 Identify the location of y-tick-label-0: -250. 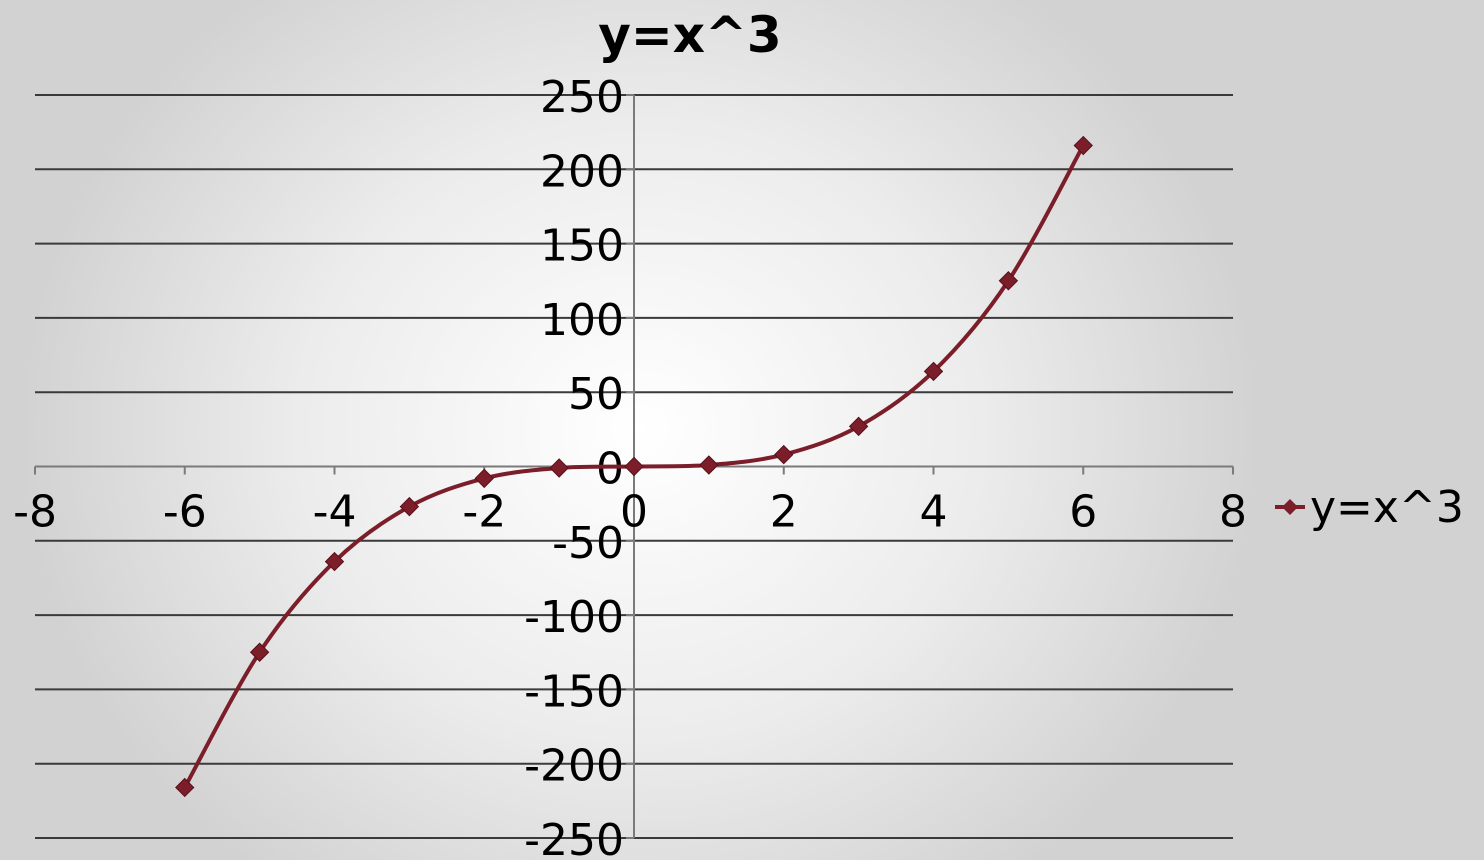
(574, 837).